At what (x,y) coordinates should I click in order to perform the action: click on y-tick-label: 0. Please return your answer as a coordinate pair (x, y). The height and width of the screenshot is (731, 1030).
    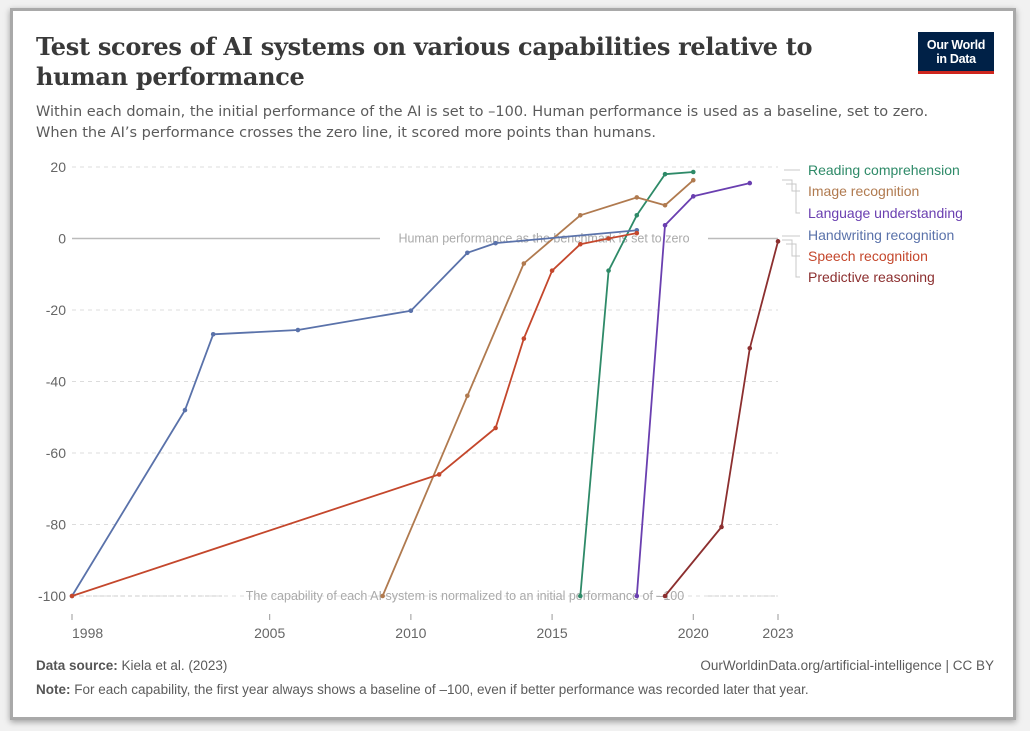
    Looking at the image, I should click on (62, 239).